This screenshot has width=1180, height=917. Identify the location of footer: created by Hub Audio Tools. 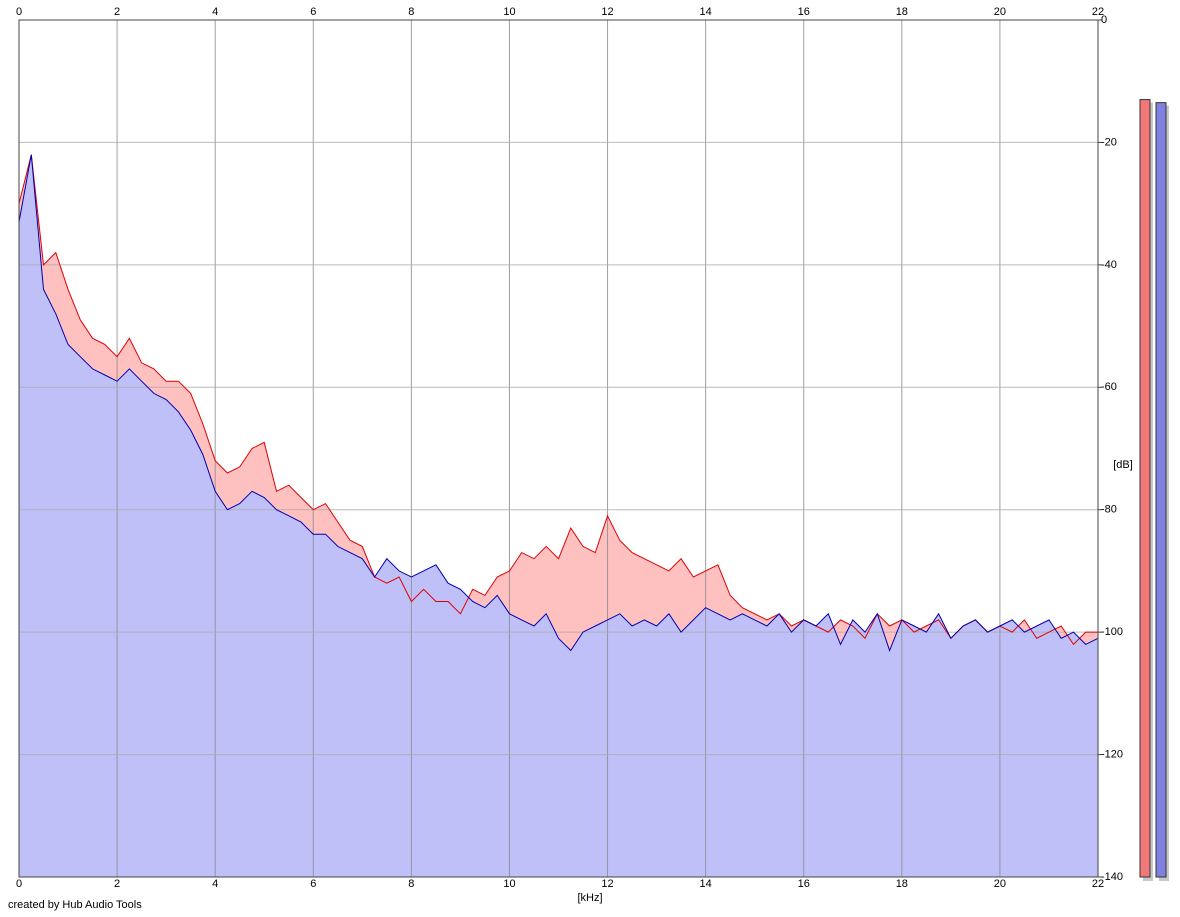
(75, 905).